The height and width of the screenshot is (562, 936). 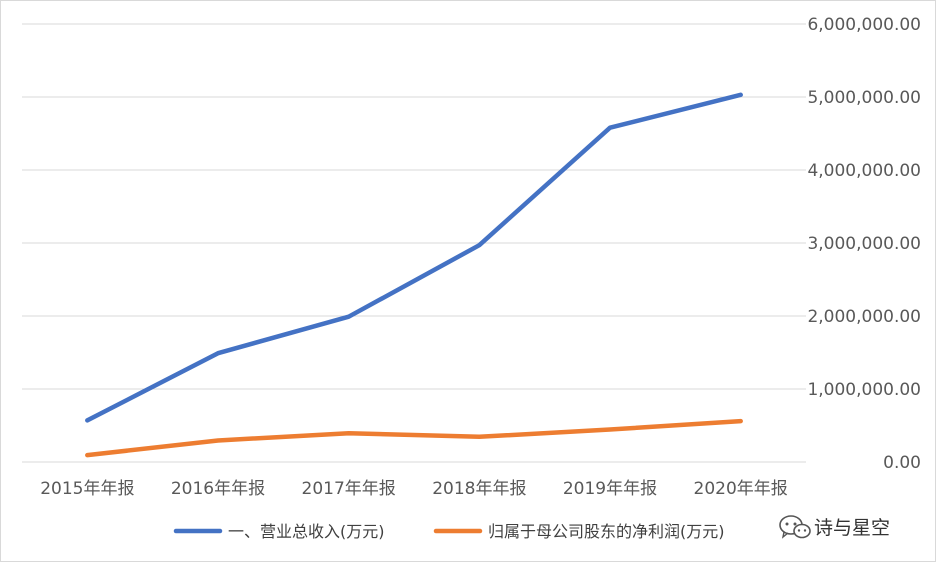 I want to click on y-tick-label: 4,000,000.00, so click(x=864, y=171).